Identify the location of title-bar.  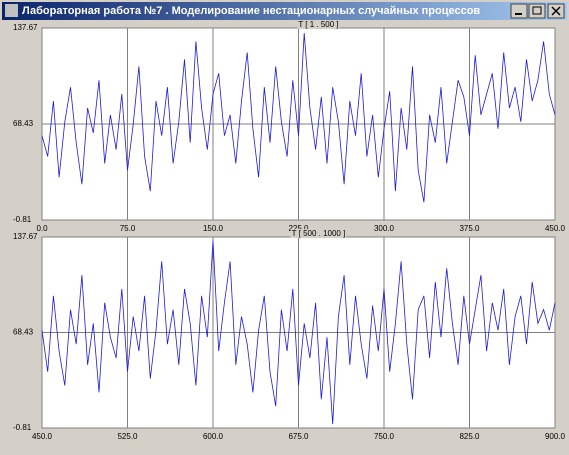
(284, 11).